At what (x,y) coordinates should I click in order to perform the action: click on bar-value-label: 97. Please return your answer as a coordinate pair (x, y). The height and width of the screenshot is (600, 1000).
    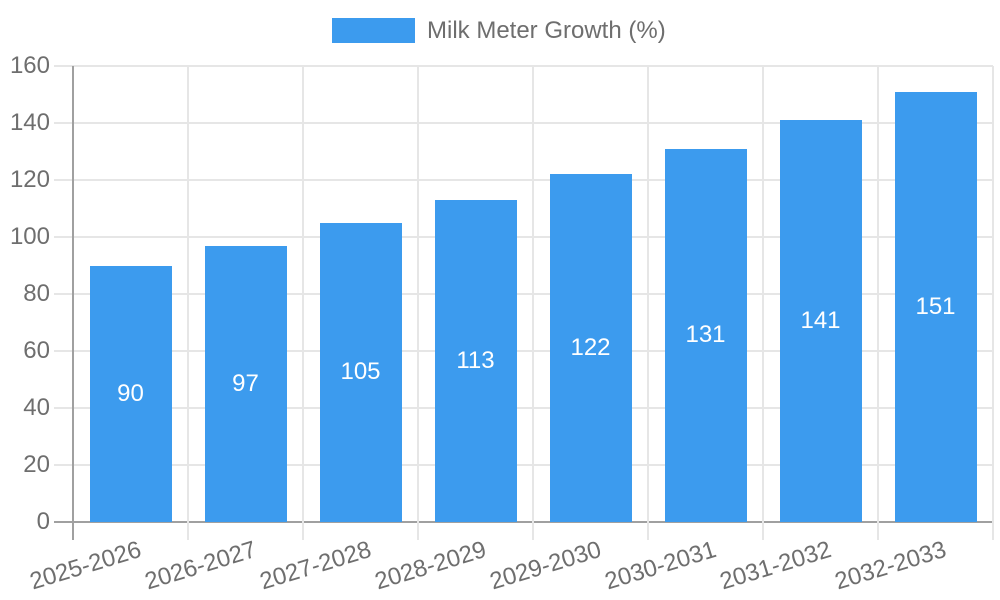
    Looking at the image, I should click on (245, 383).